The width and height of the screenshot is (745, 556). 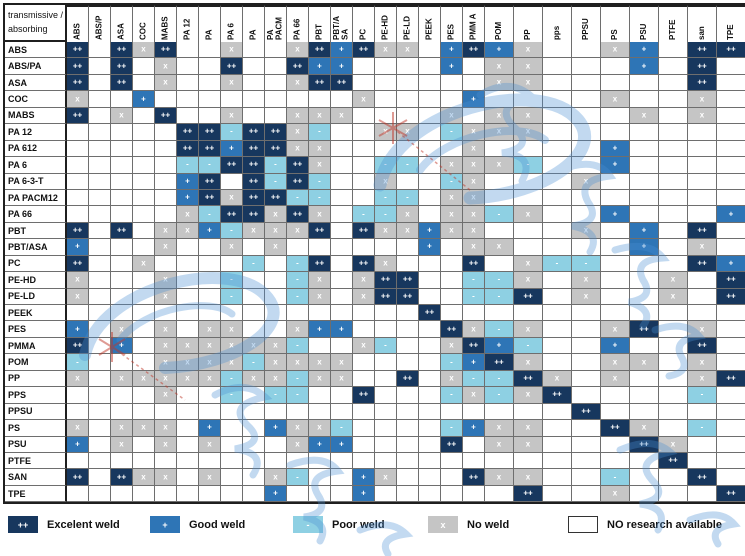 What do you see at coordinates (166, 23) in the screenshot?
I see `column-header-mabs: MABS` at bounding box center [166, 23].